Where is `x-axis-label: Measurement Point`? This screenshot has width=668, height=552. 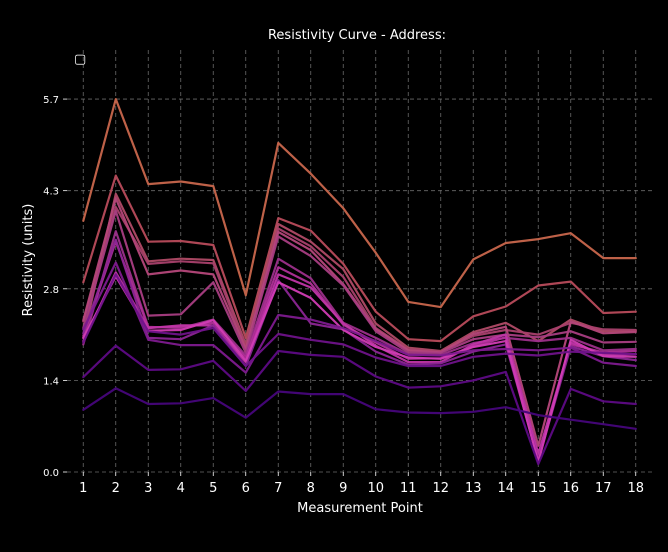 x-axis-label: Measurement Point is located at coordinates (360, 508).